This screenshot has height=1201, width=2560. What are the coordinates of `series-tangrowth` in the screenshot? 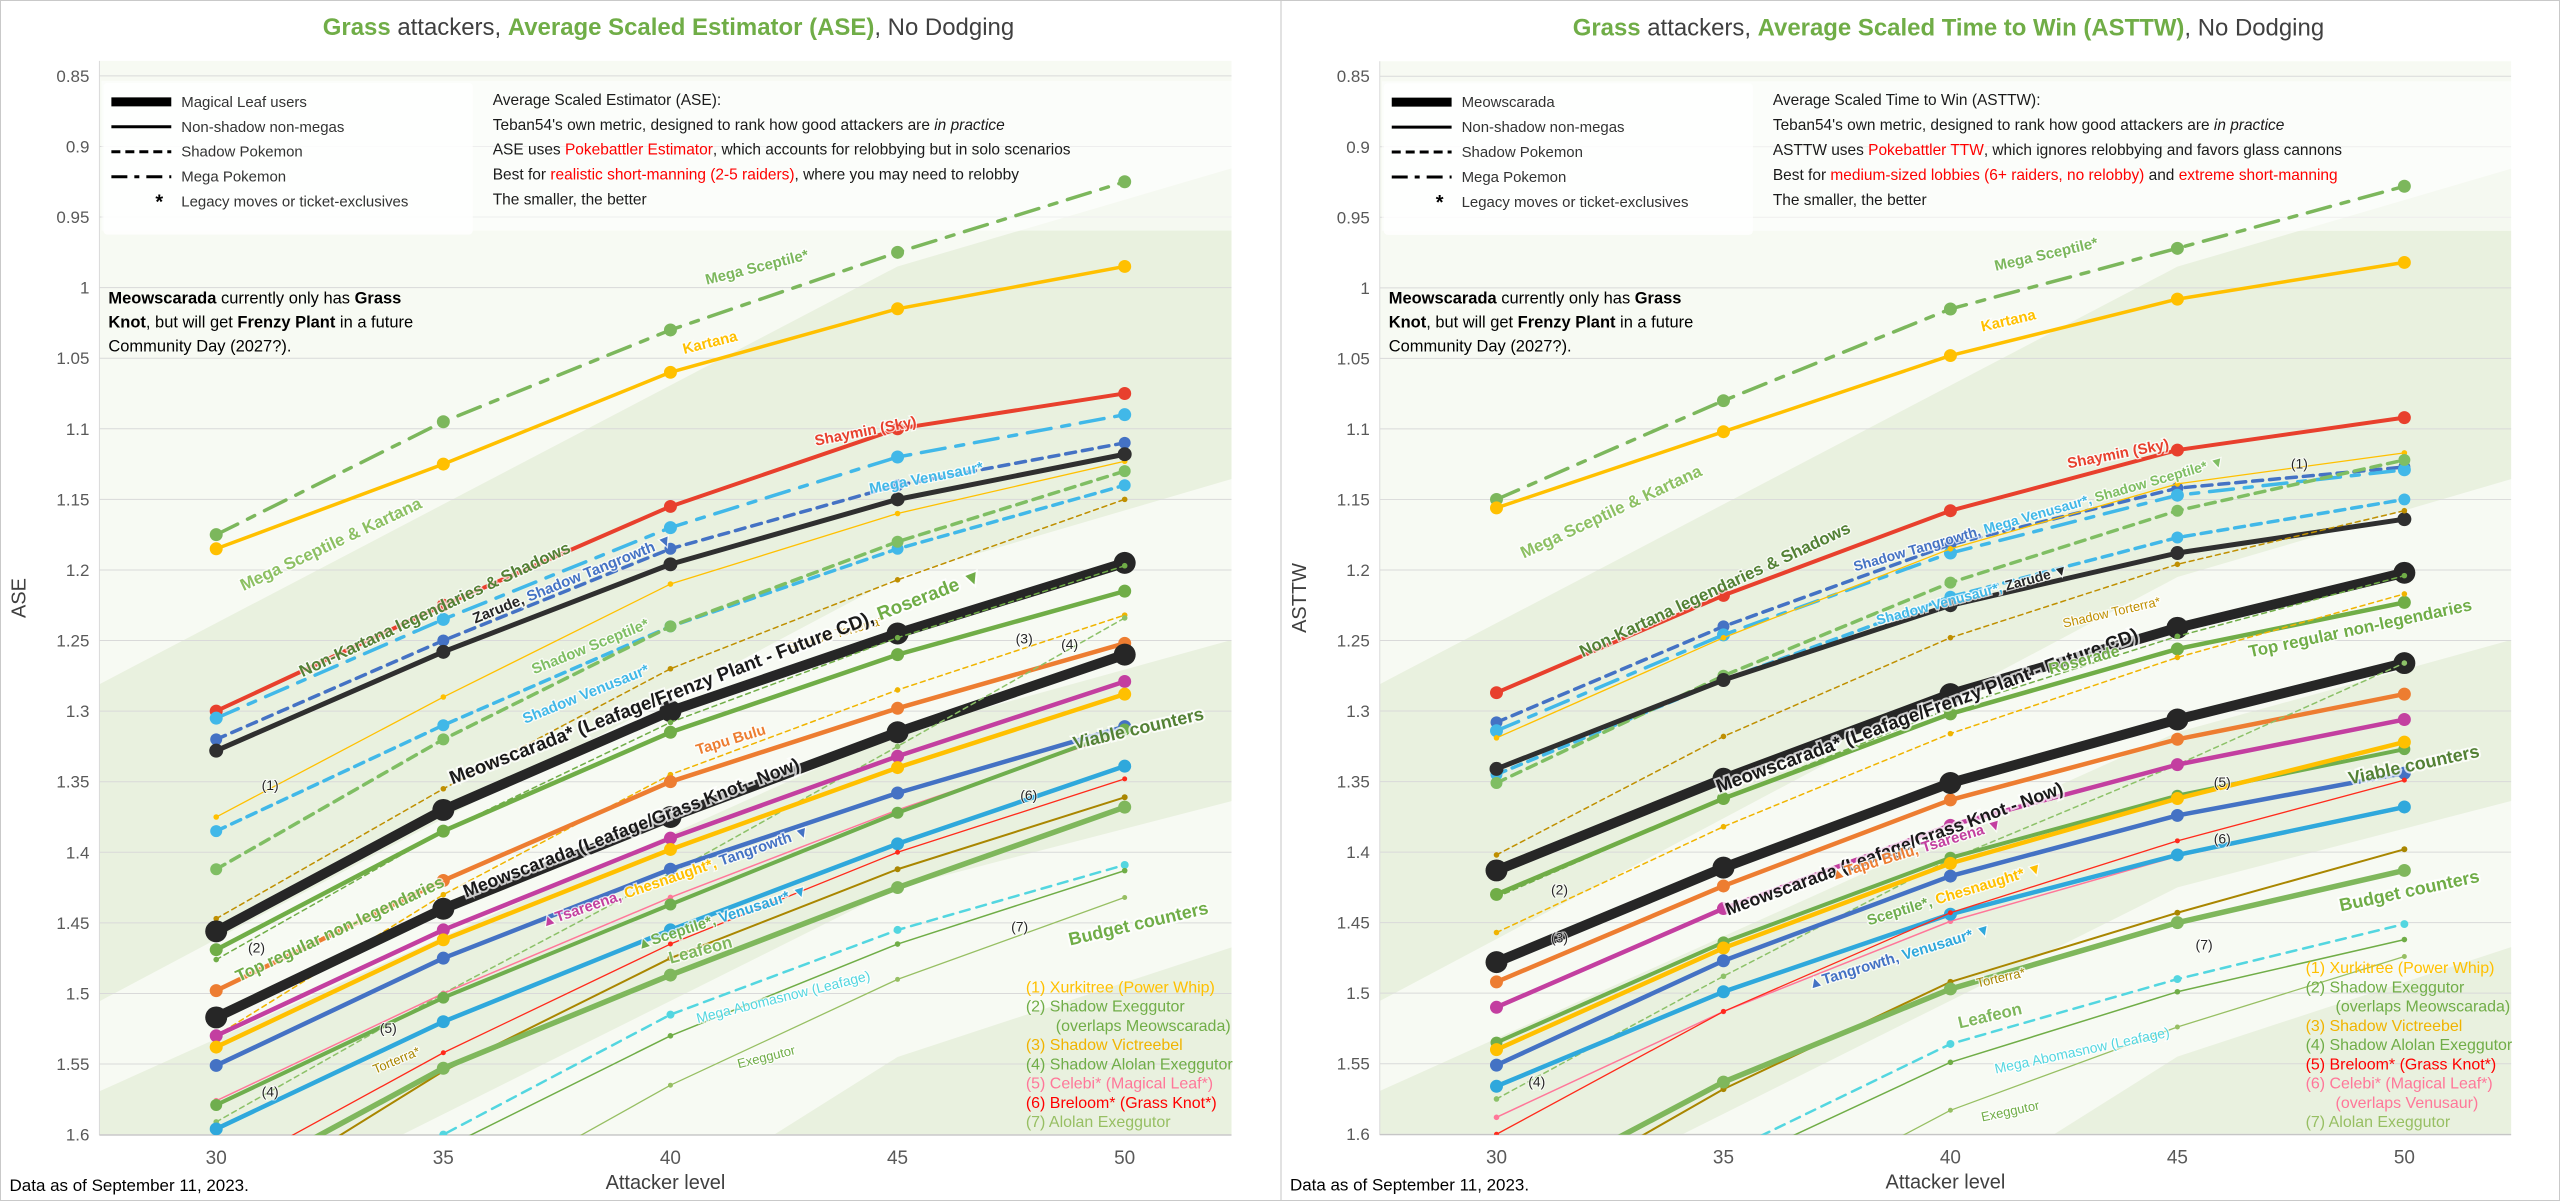 It's located at (1950, 919).